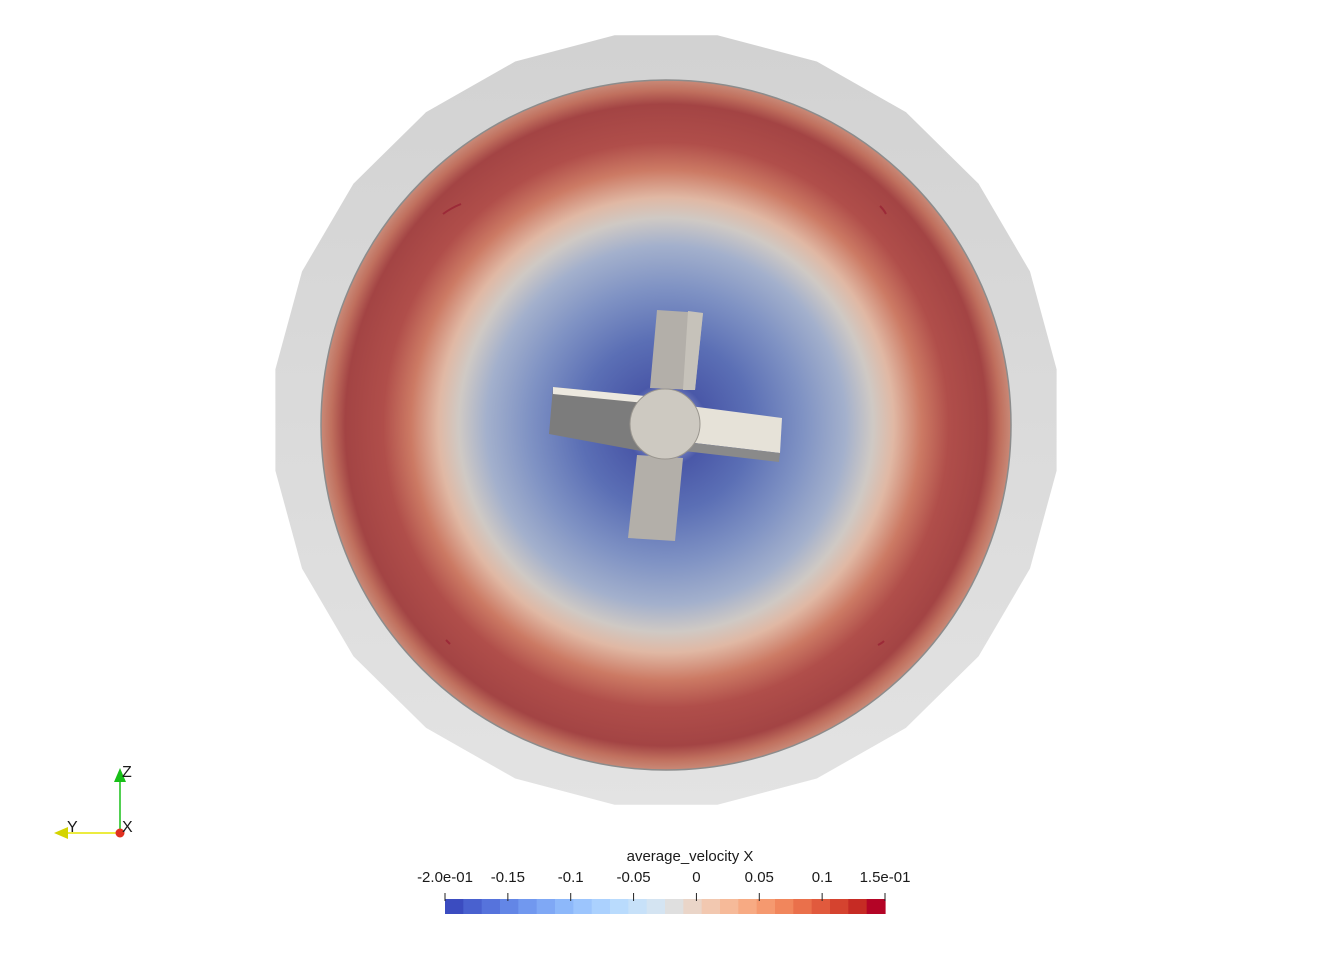 The image size is (1334, 954). Describe the element at coordinates (759, 877) in the screenshot. I see `colorbar-tick-label: 0.05` at that location.